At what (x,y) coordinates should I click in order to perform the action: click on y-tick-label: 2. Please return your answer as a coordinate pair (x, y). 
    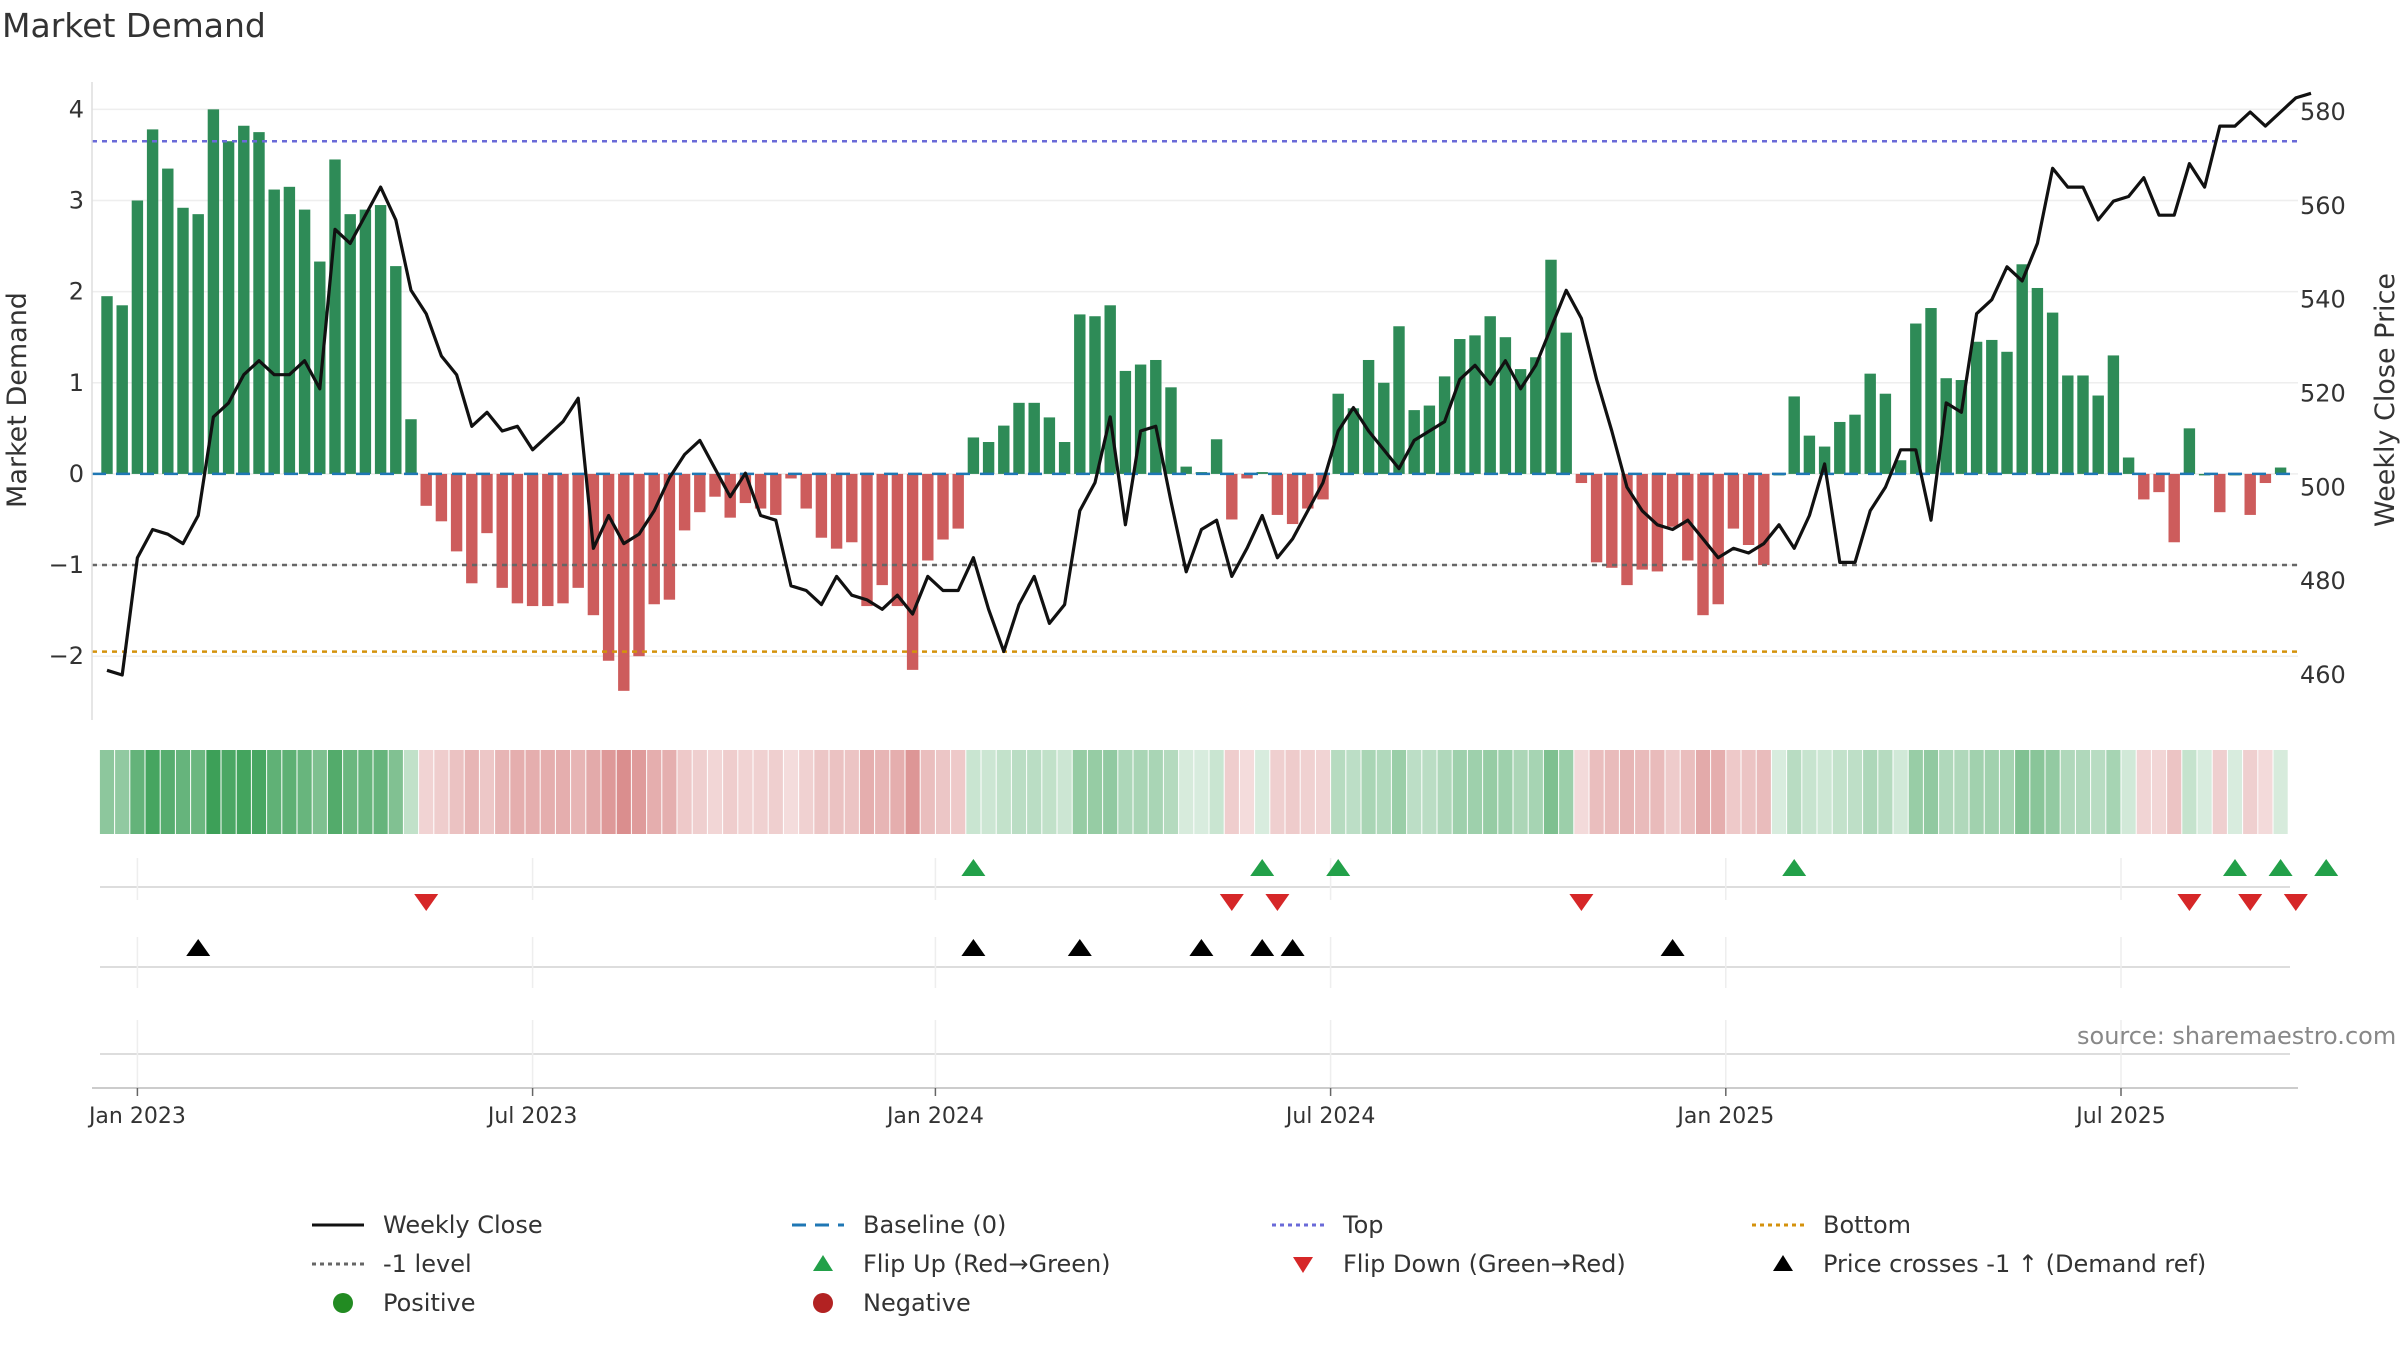
    Looking at the image, I should click on (76, 292).